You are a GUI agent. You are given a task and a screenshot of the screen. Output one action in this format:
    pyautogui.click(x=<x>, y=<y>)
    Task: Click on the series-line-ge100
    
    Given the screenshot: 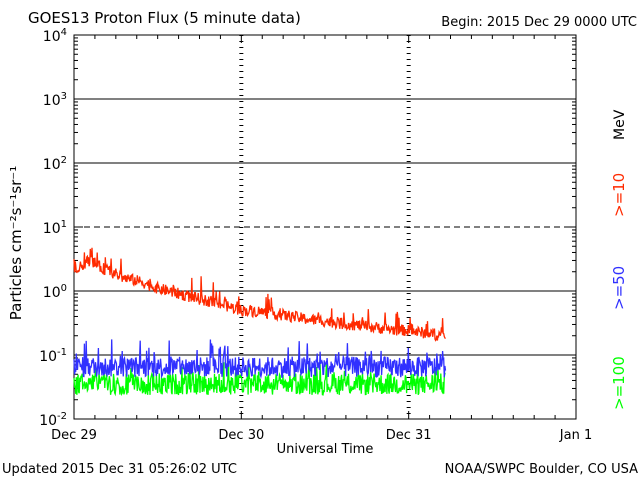 What is the action you would take?
    pyautogui.click(x=259, y=379)
    